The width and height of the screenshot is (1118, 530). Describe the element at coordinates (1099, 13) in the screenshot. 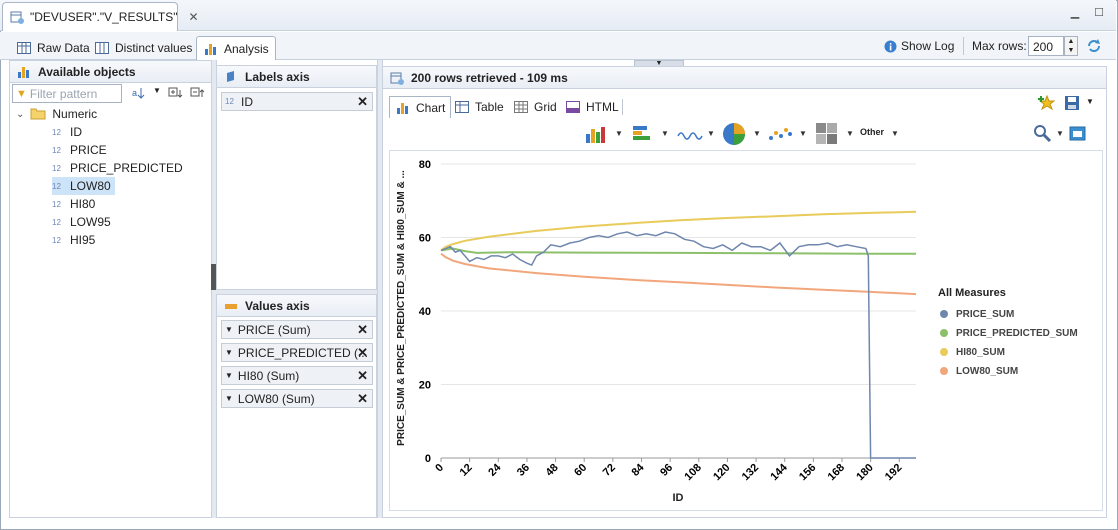

I see `maximize-icon: ☐` at that location.